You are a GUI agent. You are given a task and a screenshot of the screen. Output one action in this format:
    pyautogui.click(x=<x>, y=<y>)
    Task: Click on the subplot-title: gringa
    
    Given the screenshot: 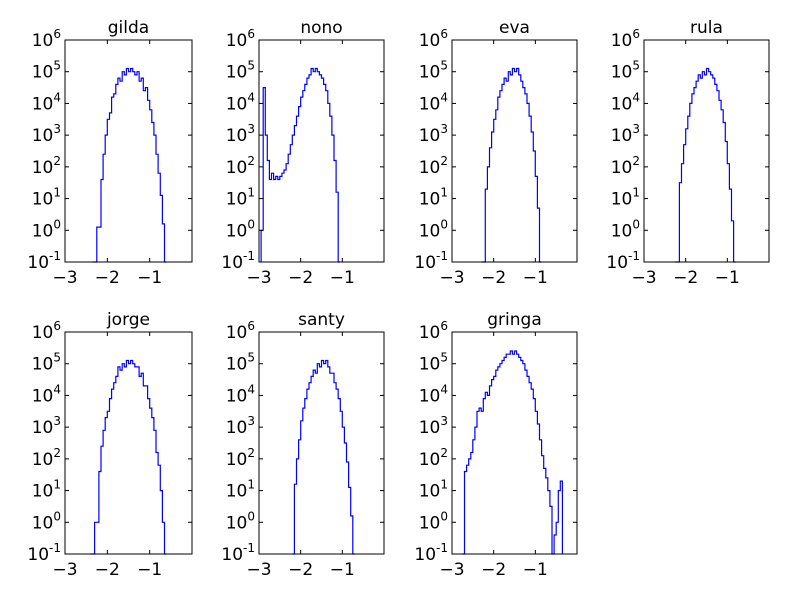 What is the action you would take?
    pyautogui.click(x=514, y=320)
    